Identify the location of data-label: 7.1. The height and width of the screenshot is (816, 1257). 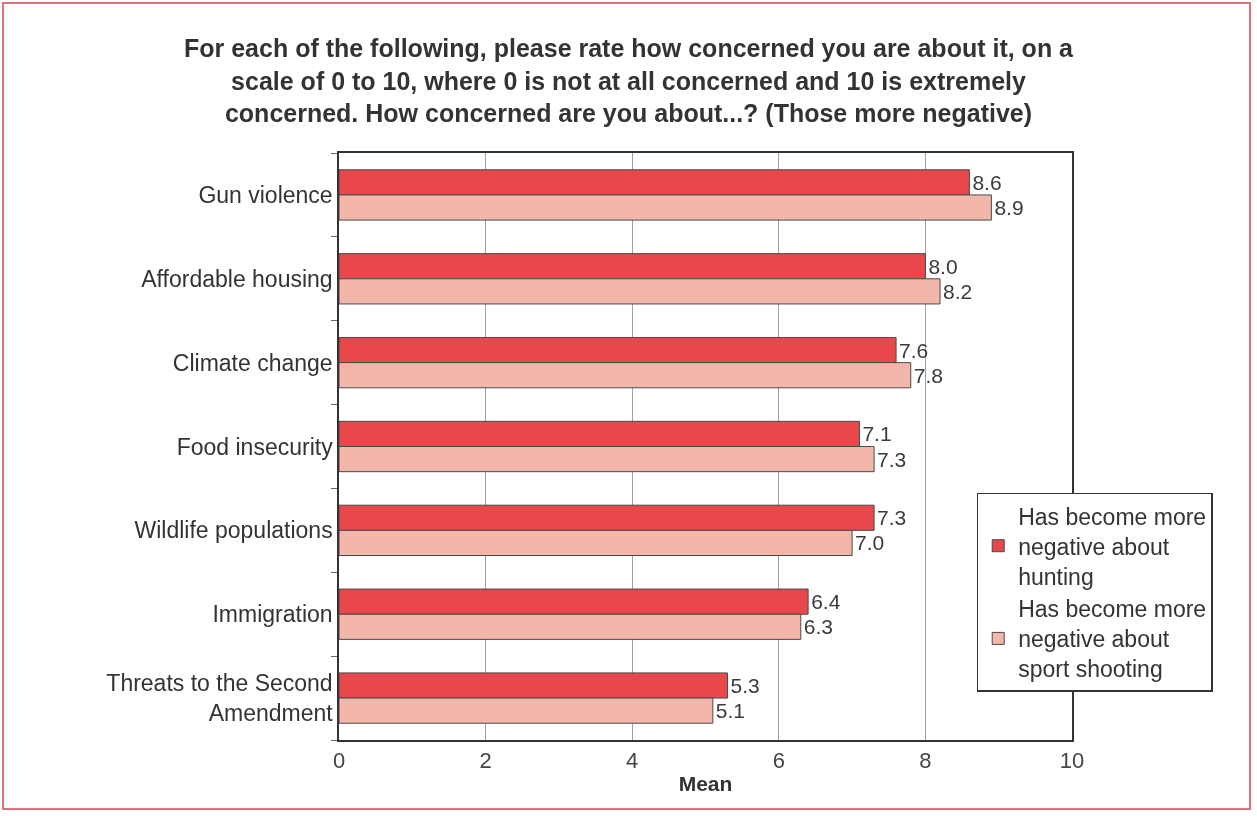
(877, 434).